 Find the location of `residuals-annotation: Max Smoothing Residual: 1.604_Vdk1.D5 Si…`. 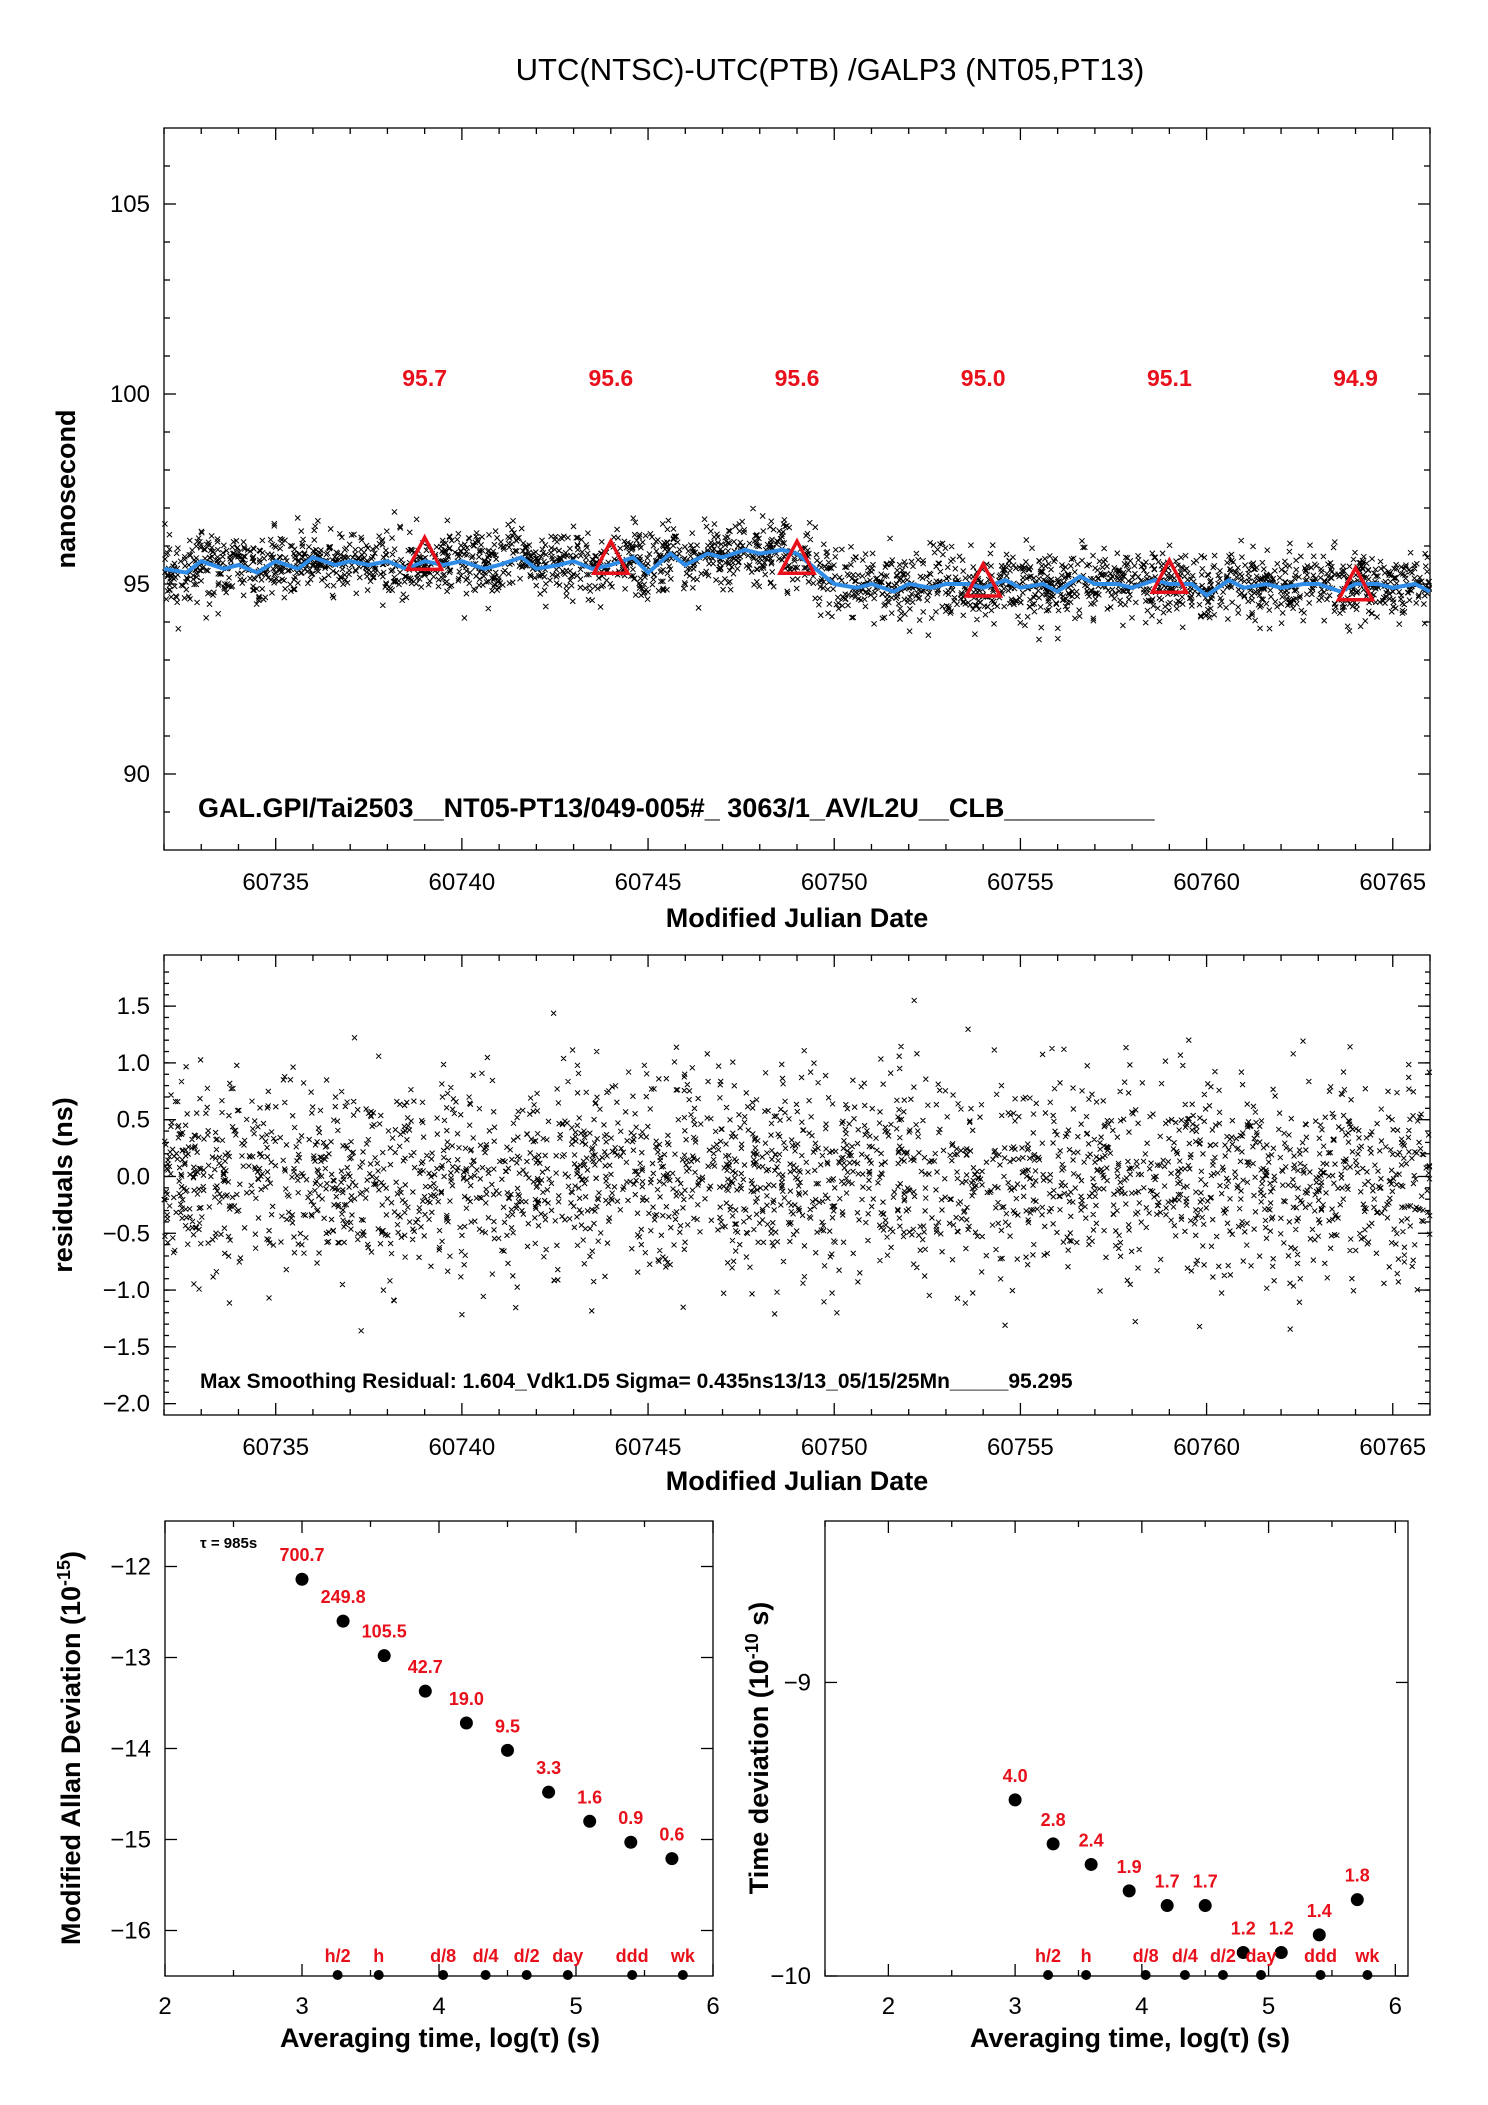

residuals-annotation: Max Smoothing Residual: 1.604_Vdk1.D5 Si… is located at coordinates (636, 1381).